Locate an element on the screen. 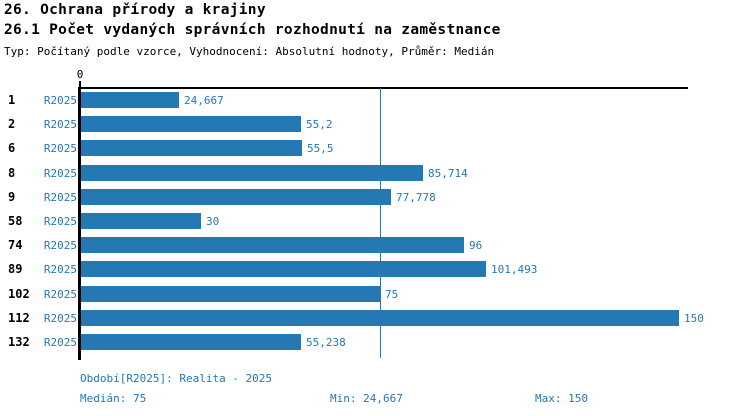 This screenshot has width=750, height=416. category-label: 8 is located at coordinates (12, 173).